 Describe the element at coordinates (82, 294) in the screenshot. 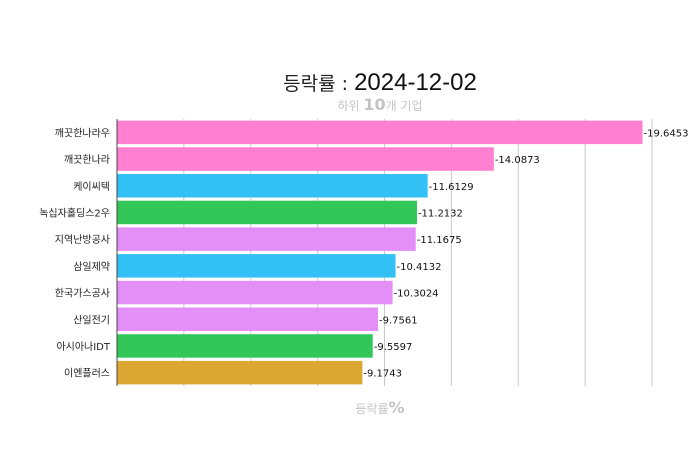

I see `category-label: 한국가스공사` at that location.